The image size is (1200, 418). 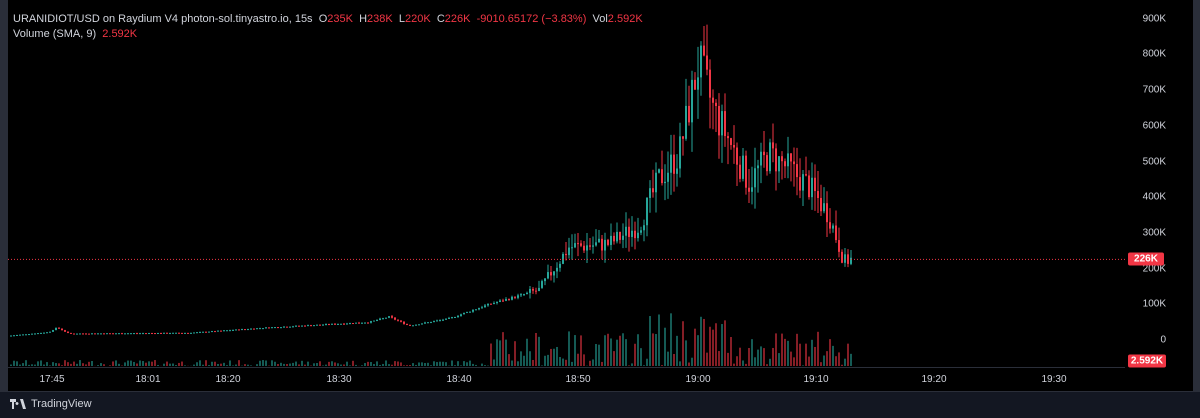 What do you see at coordinates (1154, 197) in the screenshot?
I see `price-tick-label: 400K` at bounding box center [1154, 197].